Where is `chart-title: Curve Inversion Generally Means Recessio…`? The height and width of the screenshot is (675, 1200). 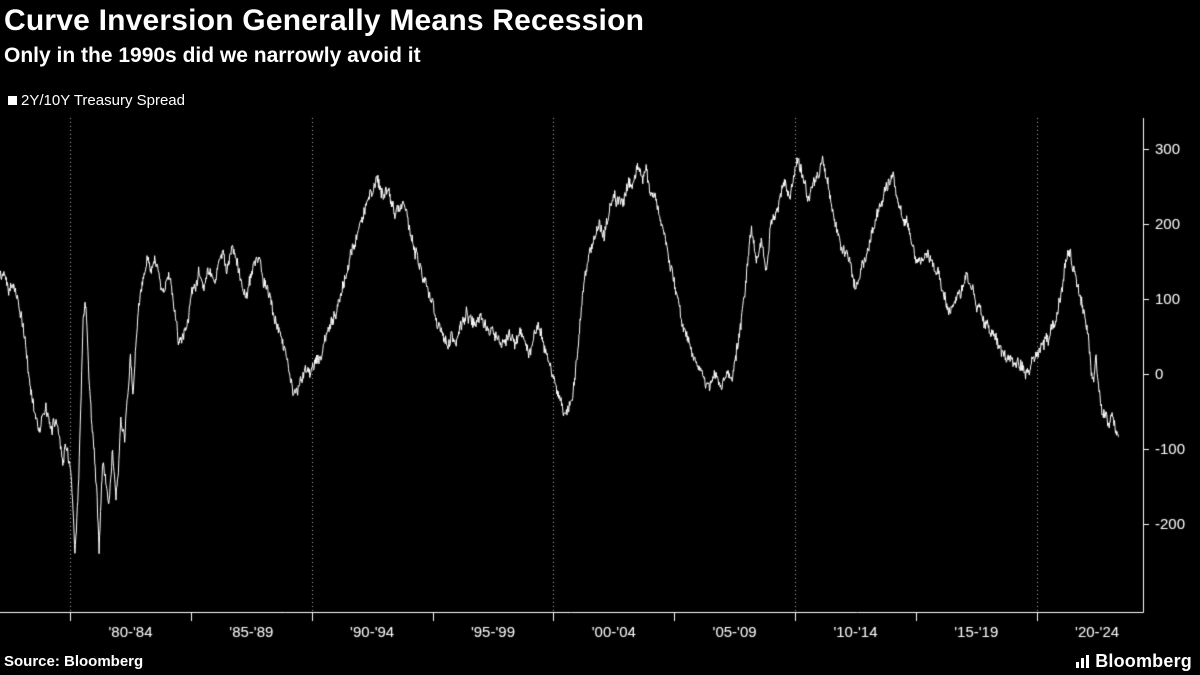 chart-title: Curve Inversion Generally Means Recessio… is located at coordinates (324, 20).